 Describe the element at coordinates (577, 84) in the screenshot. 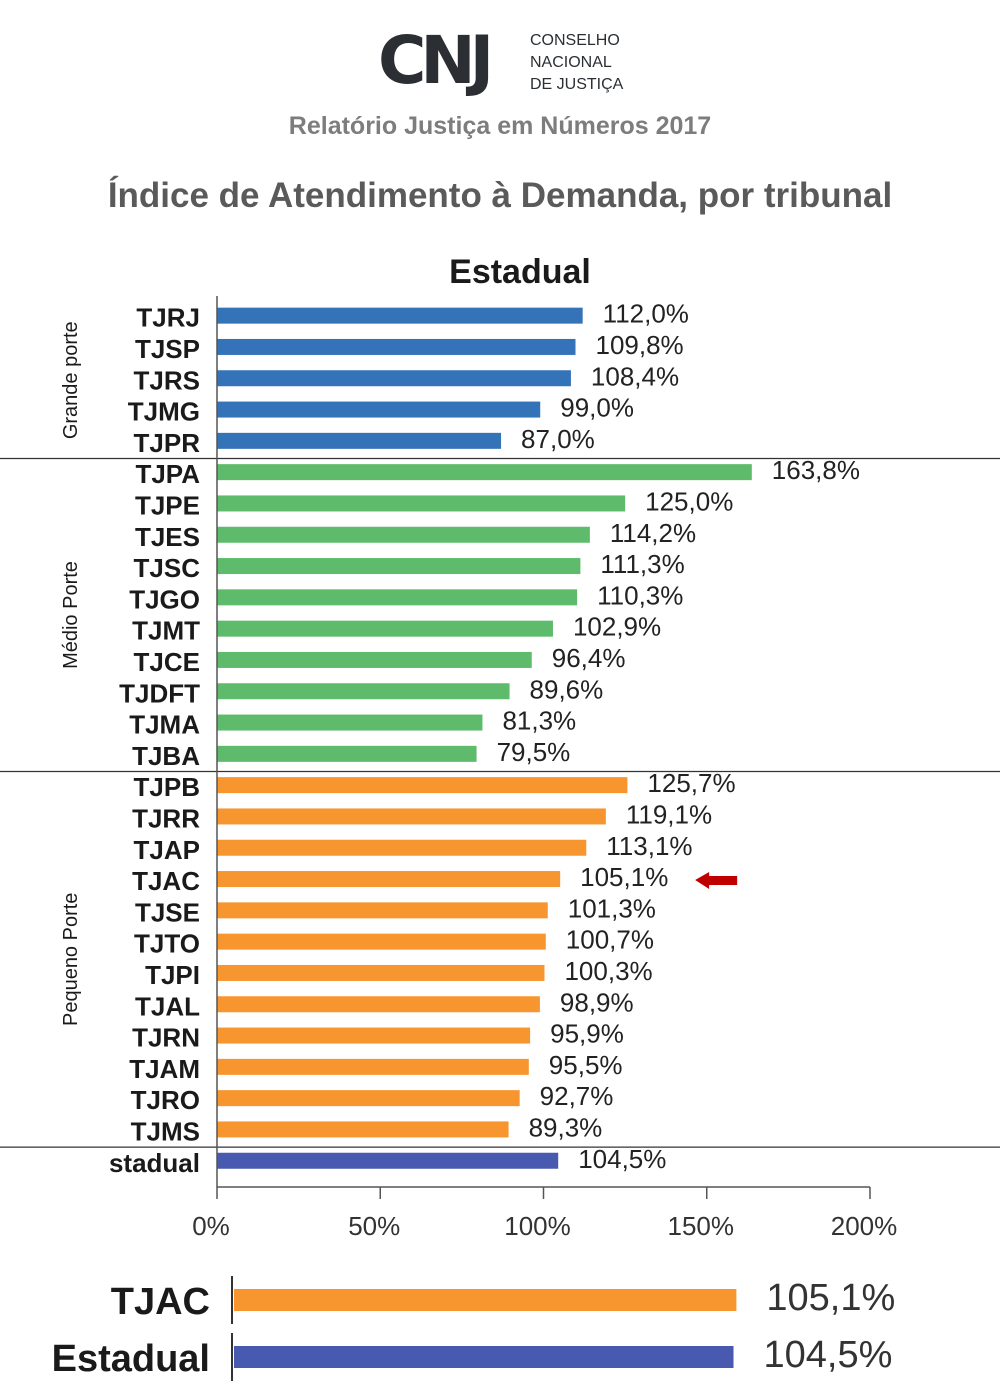

I see `logo-line-3: DE JUSTIÇA` at that location.